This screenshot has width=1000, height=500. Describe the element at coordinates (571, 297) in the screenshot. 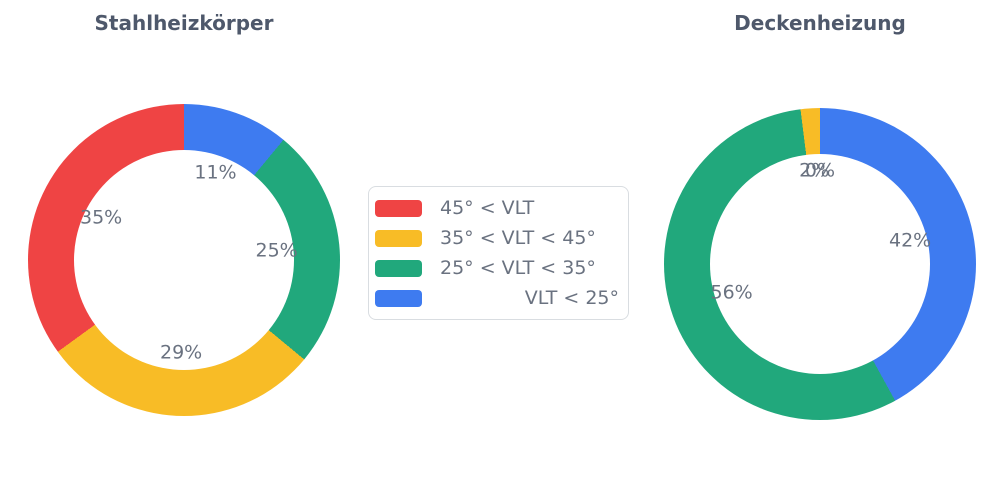

I see `legend-item-label: VLT < 25°` at that location.